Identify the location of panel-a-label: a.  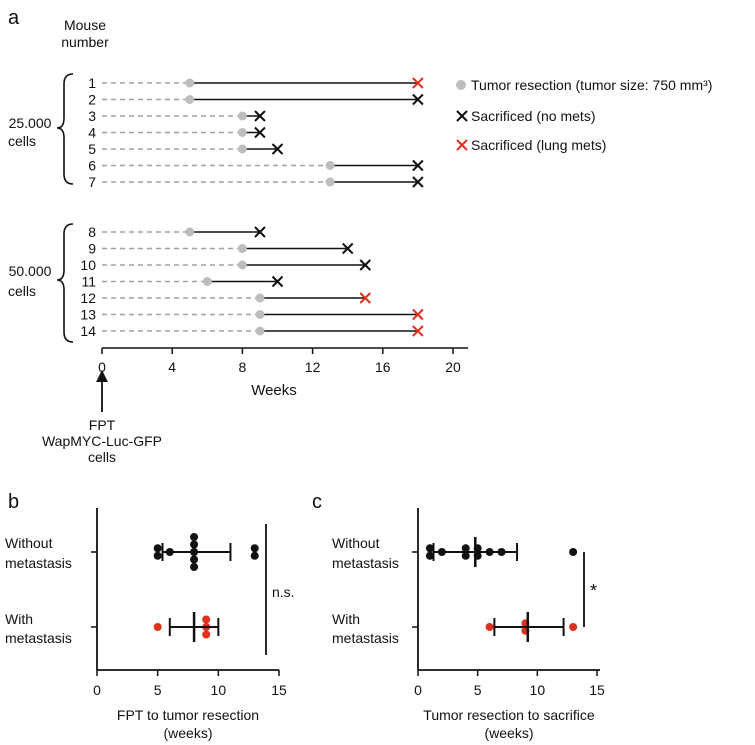
(14, 18).